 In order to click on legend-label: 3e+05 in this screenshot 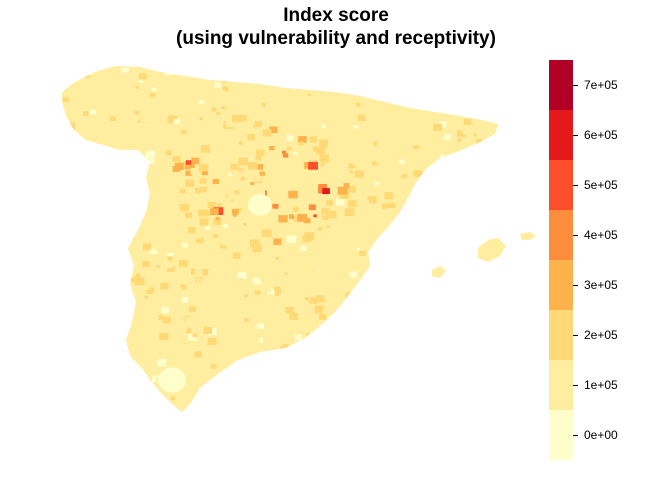, I will do `click(601, 285)`.